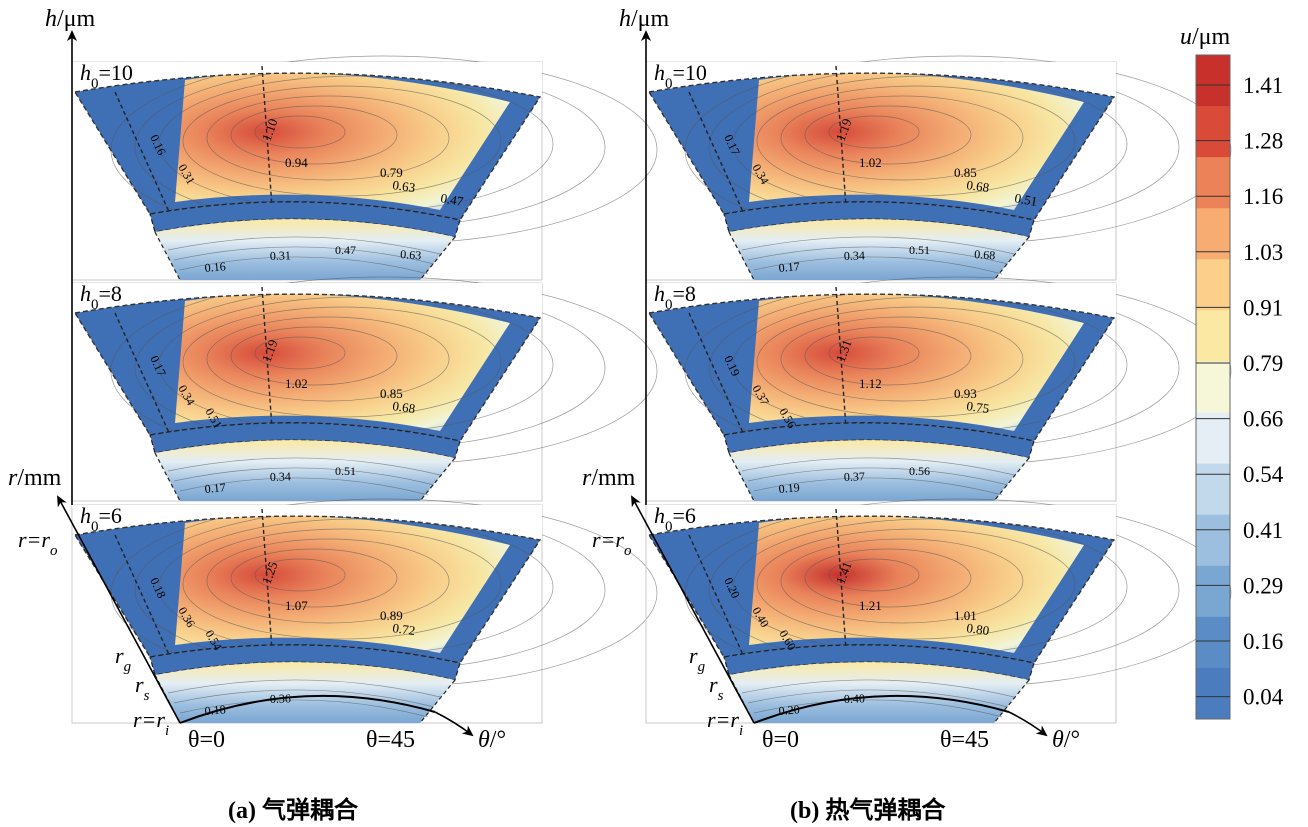 This screenshot has width=1308, height=827. I want to click on contour-label: 1.25, so click(270, 573).